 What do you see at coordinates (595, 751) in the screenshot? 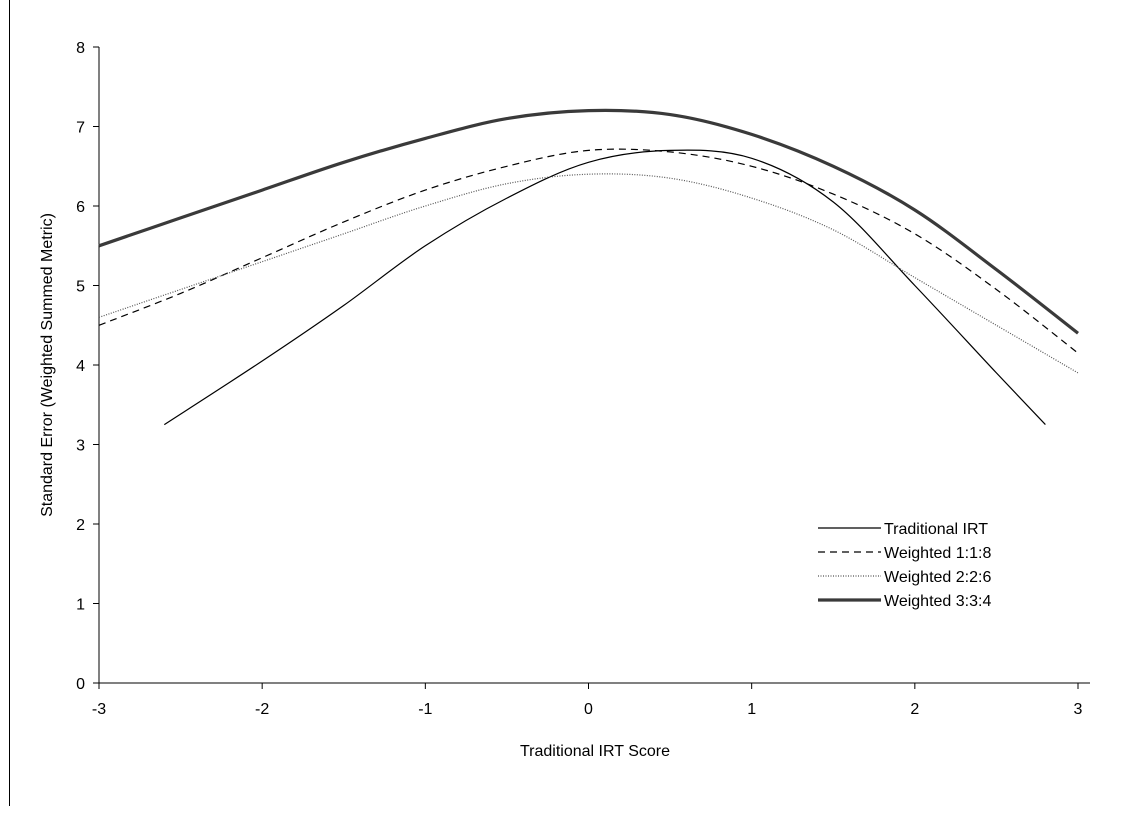
I see `x-axis-label: Traditional IRT Score` at bounding box center [595, 751].